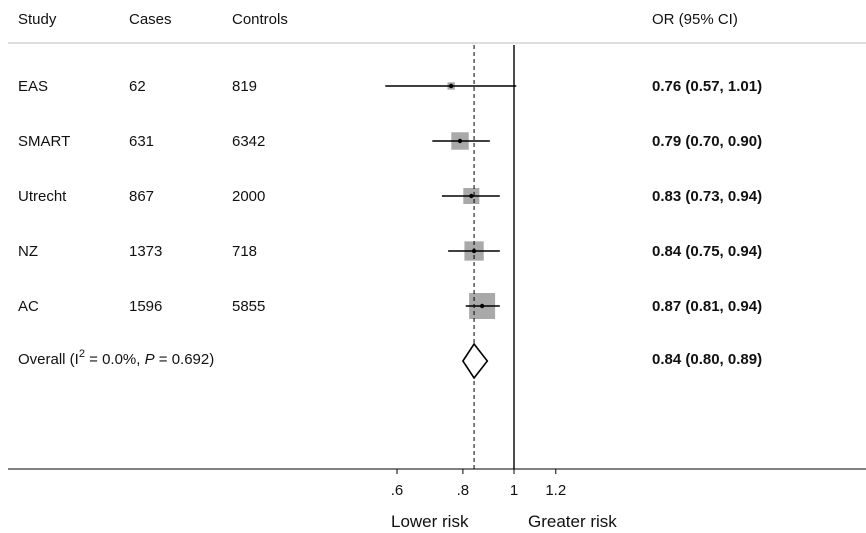 This screenshot has height=533, width=866. I want to click on overall-label-mid: = 0.0%,, so click(115, 359).